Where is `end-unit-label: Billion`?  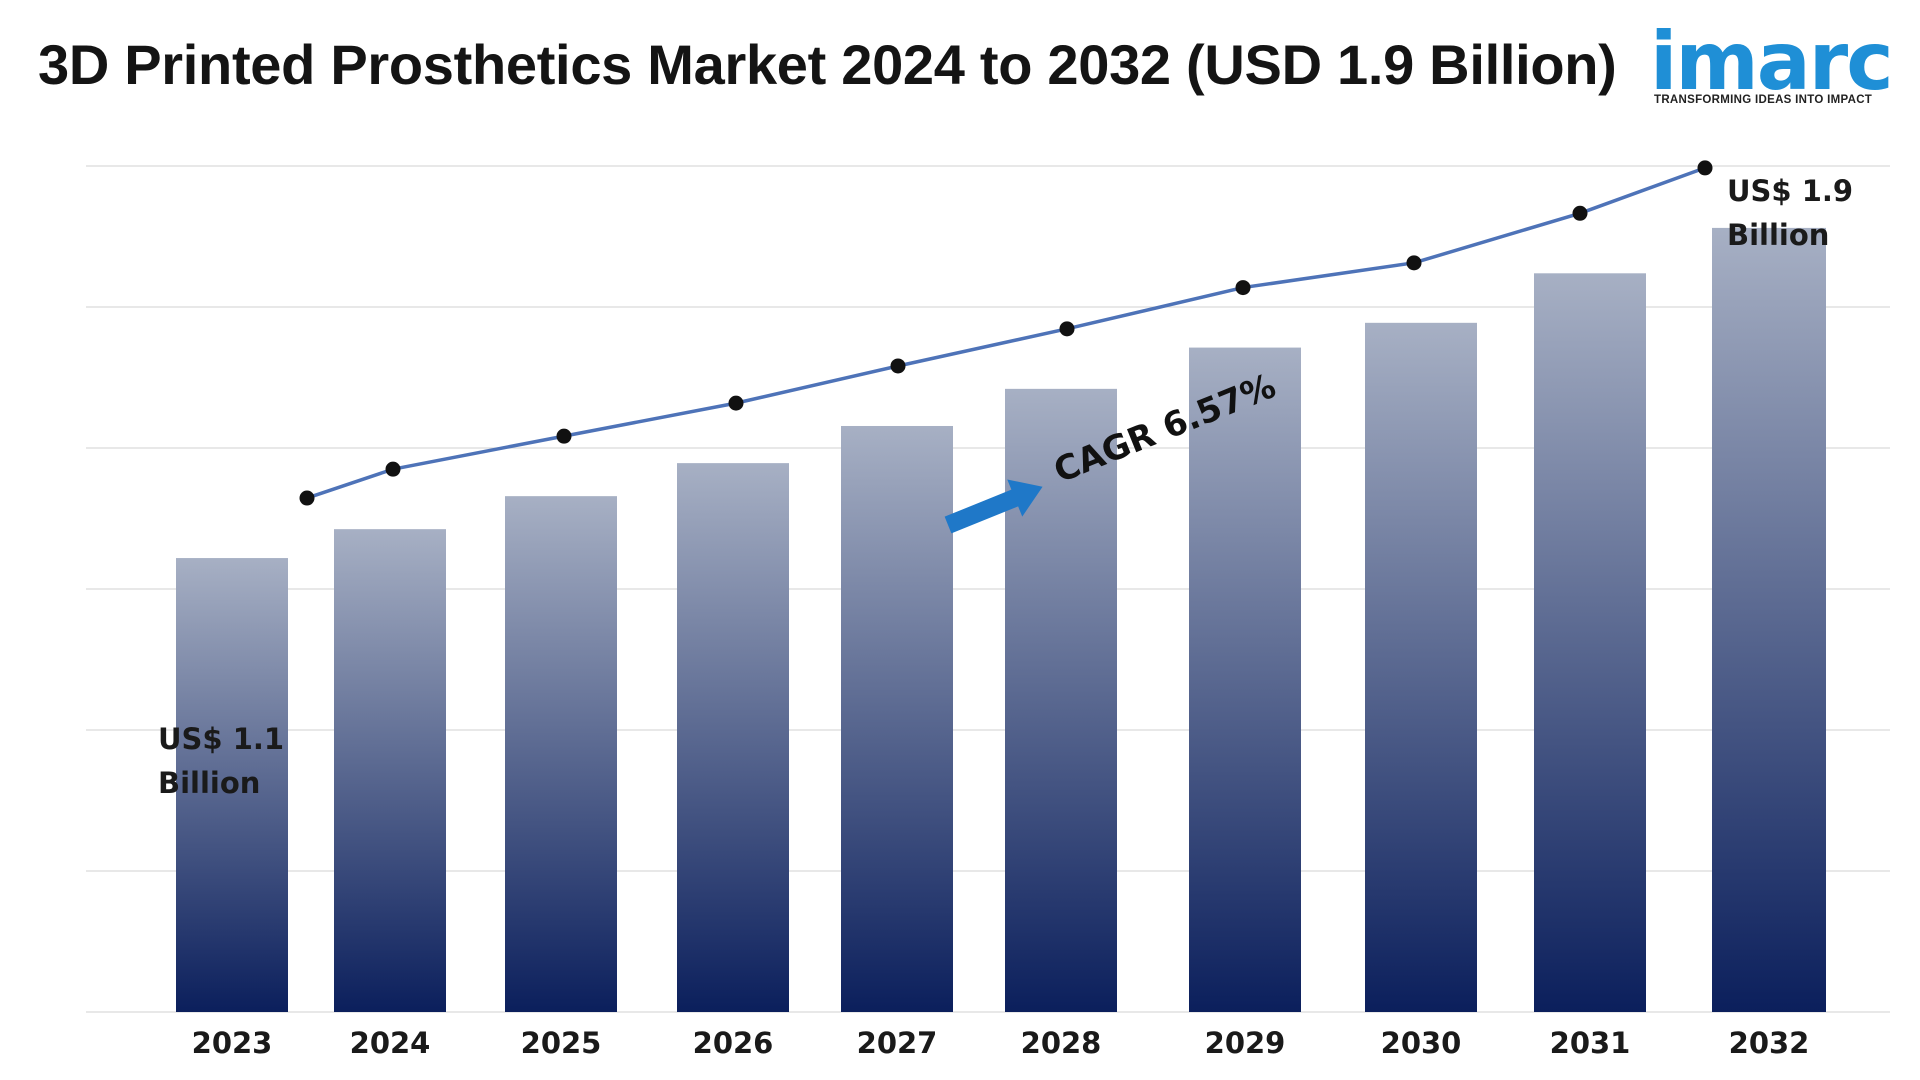 end-unit-label: Billion is located at coordinates (1778, 235).